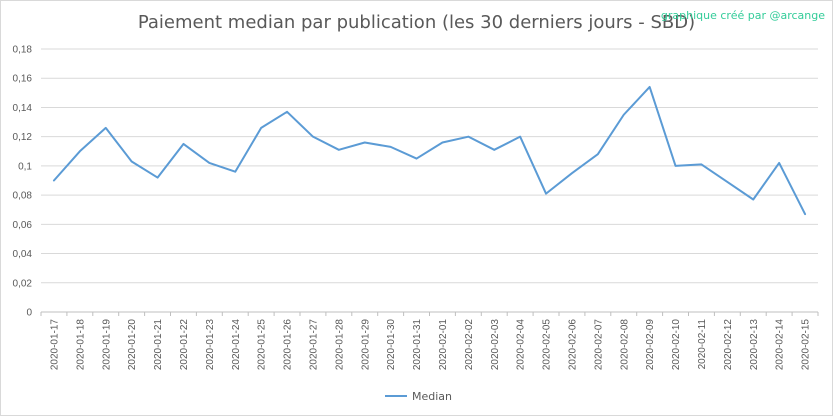 The height and width of the screenshot is (416, 833). What do you see at coordinates (780, 345) in the screenshot?
I see `x-tick-label: 2020-02-14` at bounding box center [780, 345].